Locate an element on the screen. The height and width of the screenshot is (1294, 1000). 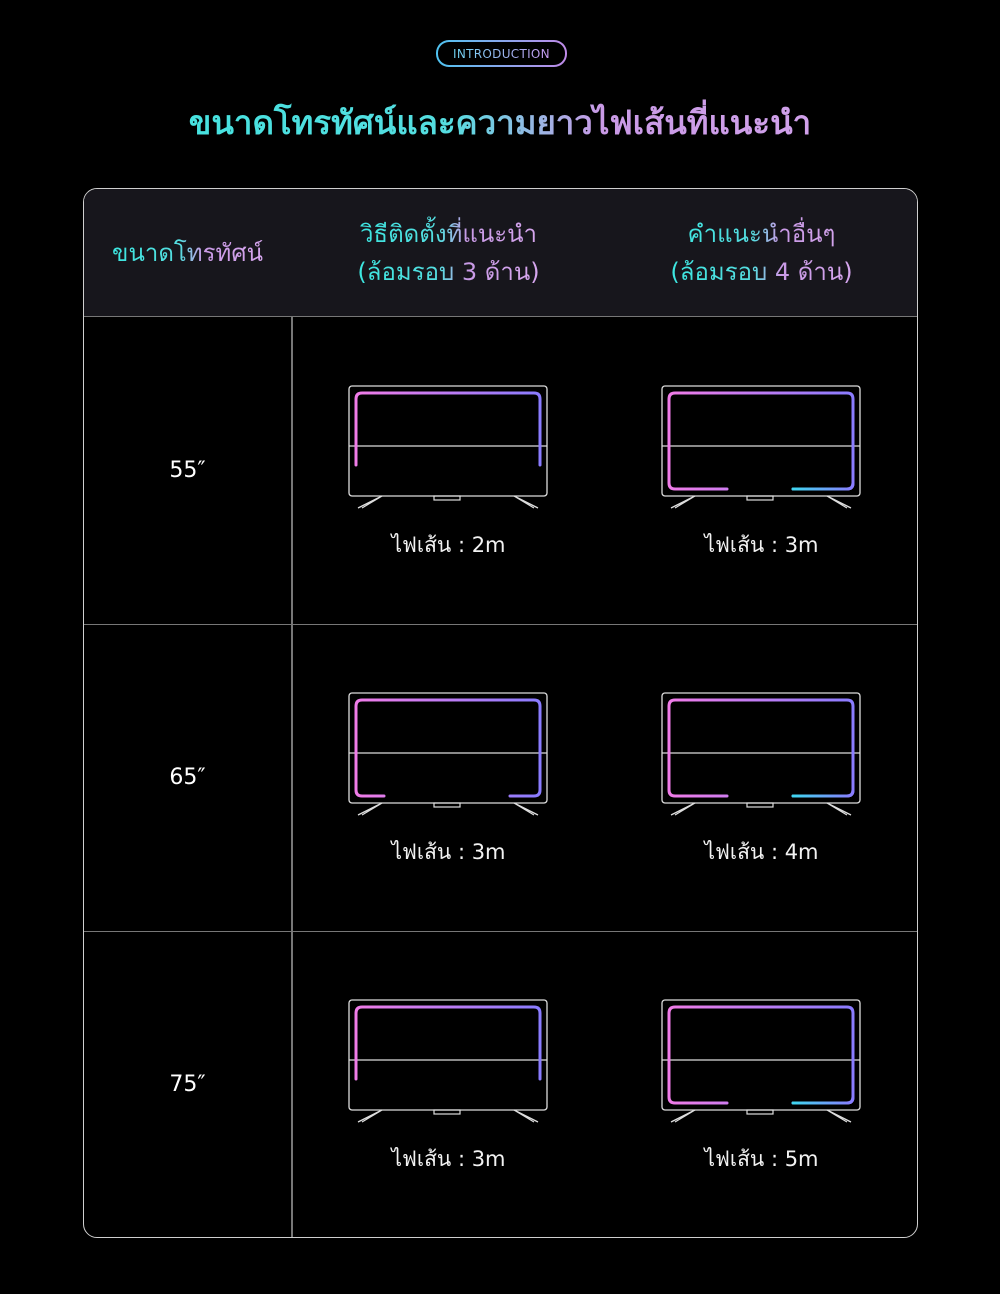
tv-size: 65″ is located at coordinates (187, 777).